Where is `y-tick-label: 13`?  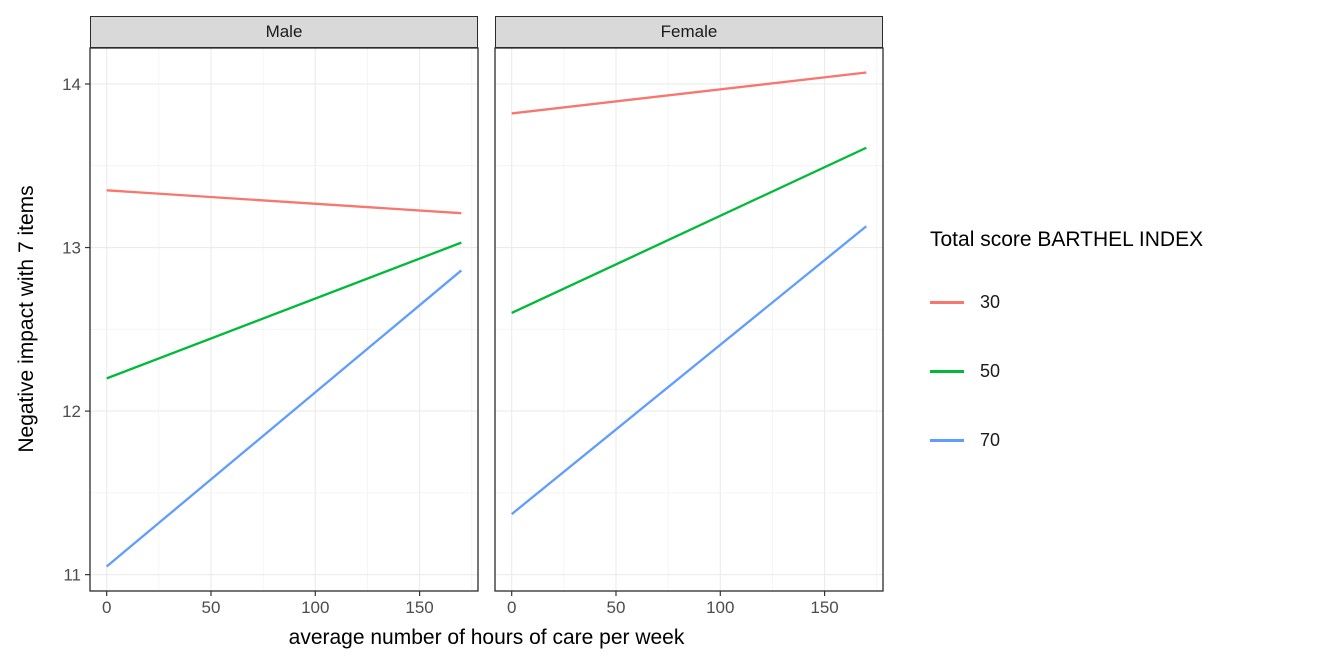 y-tick-label: 13 is located at coordinates (71, 248).